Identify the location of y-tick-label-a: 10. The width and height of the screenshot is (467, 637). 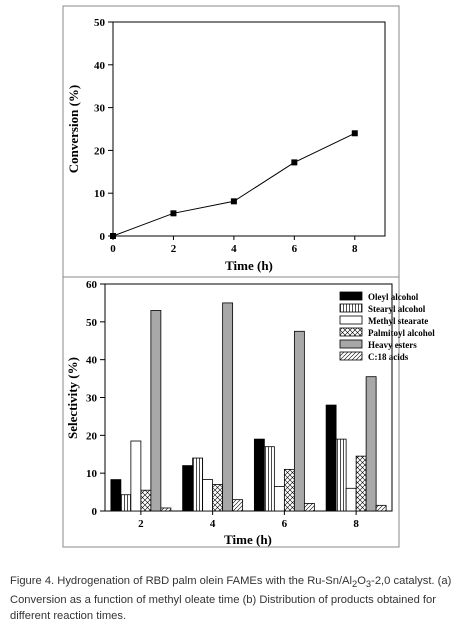
(100, 194).